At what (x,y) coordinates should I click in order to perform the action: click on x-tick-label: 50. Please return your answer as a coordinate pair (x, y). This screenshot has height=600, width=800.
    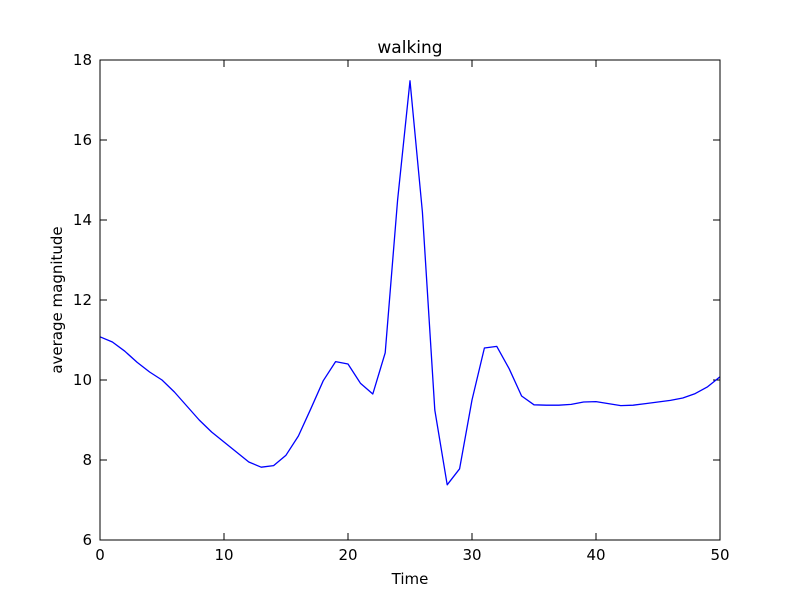
    Looking at the image, I should click on (719, 555).